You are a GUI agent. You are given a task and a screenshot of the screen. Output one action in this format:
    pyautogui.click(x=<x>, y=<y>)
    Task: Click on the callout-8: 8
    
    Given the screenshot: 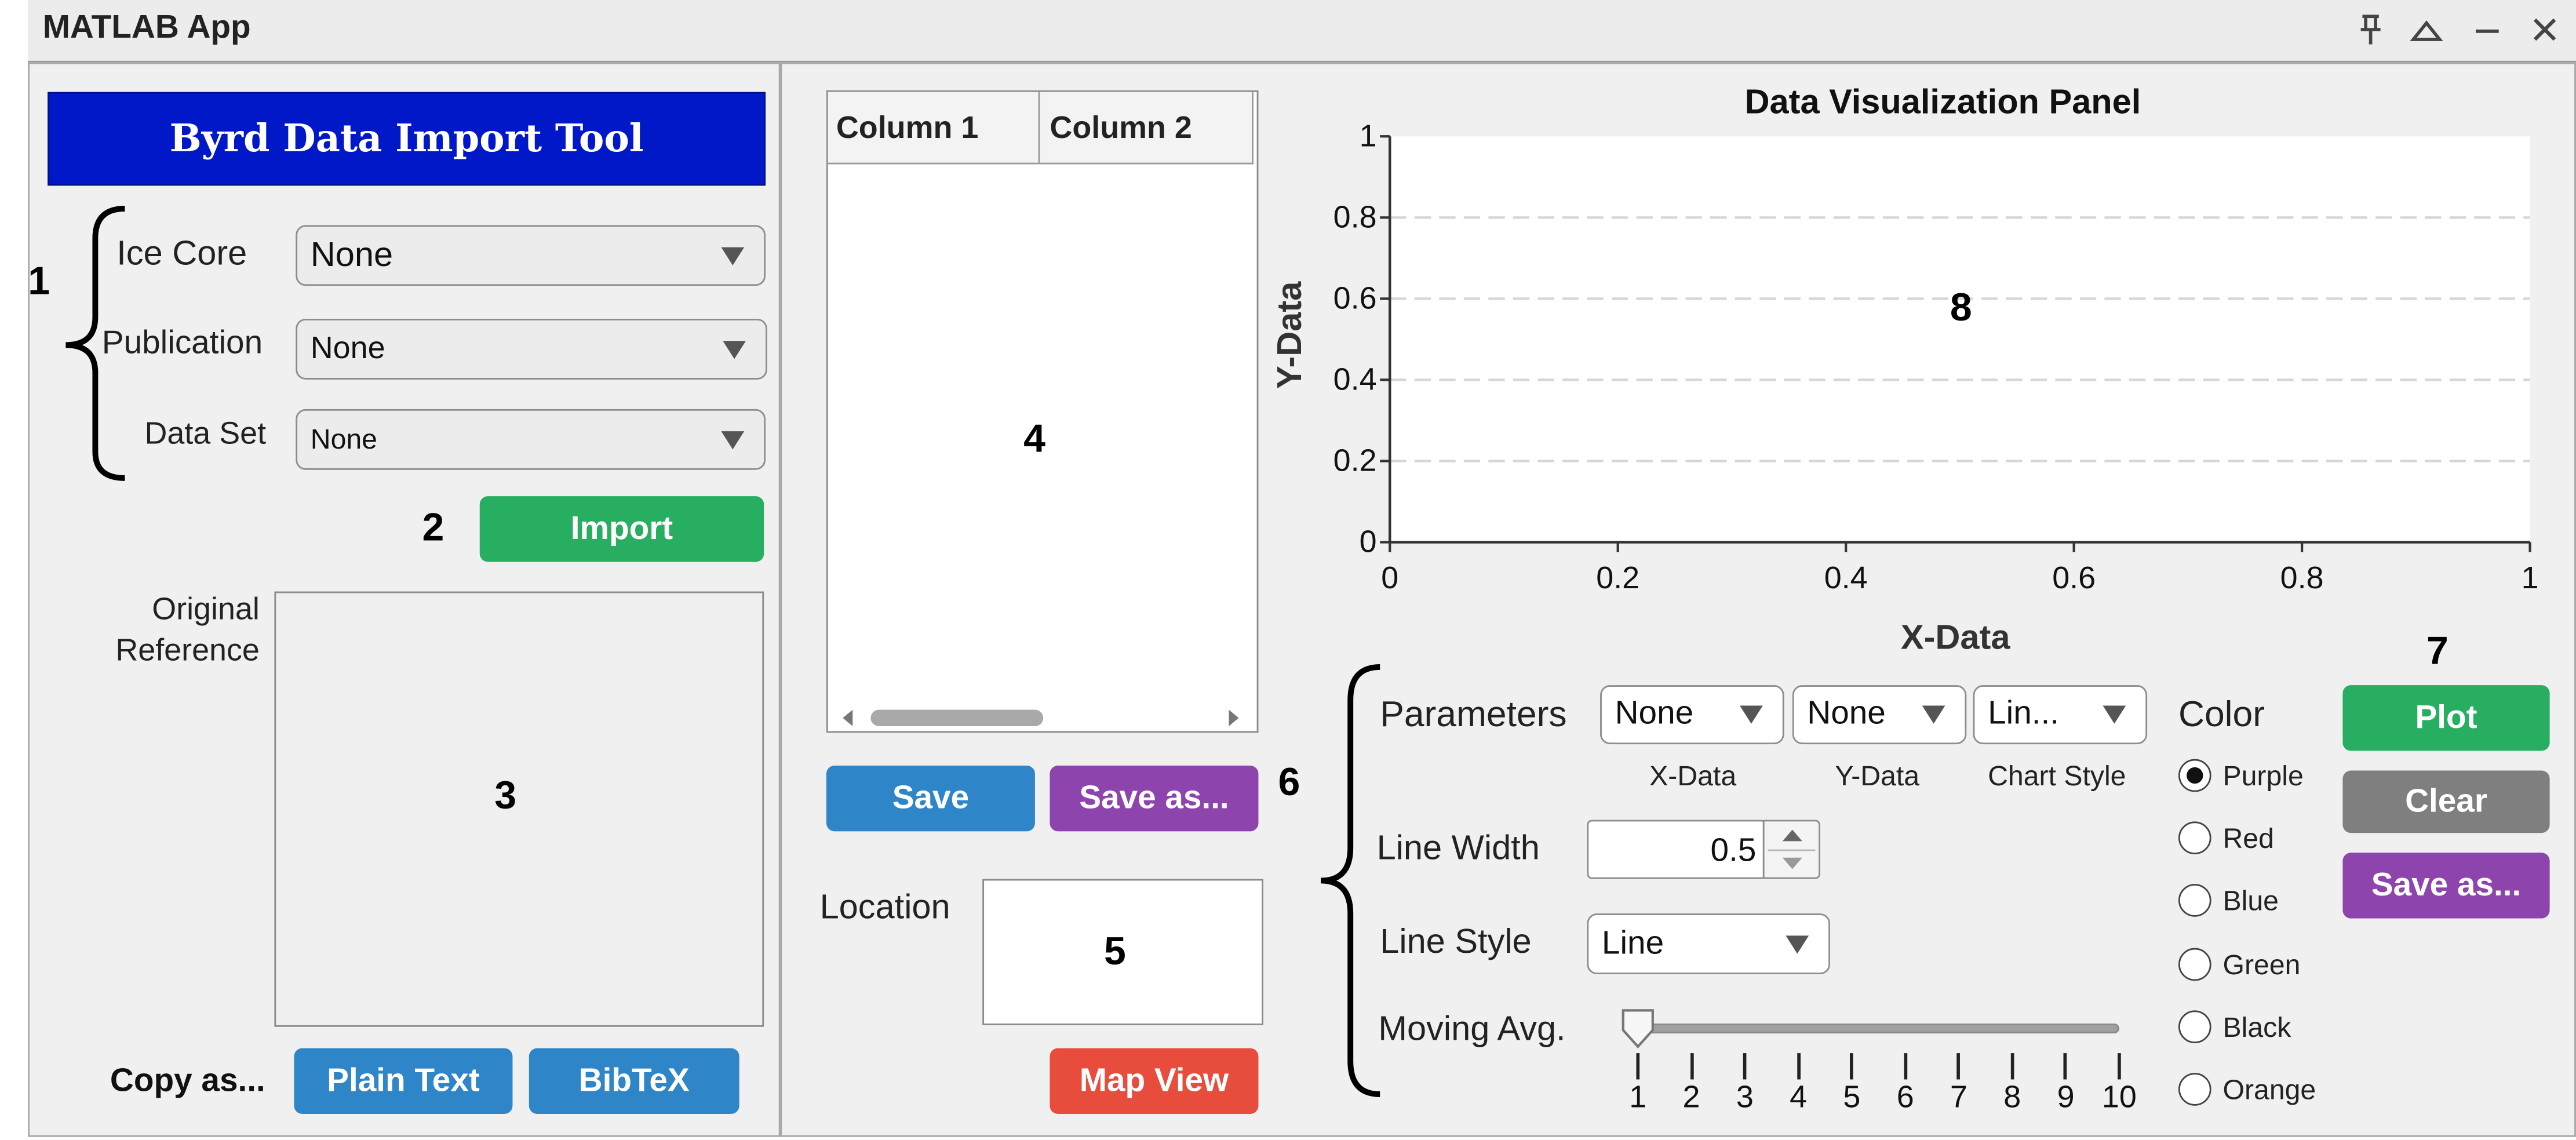 What is the action you would take?
    pyautogui.click(x=1961, y=308)
    